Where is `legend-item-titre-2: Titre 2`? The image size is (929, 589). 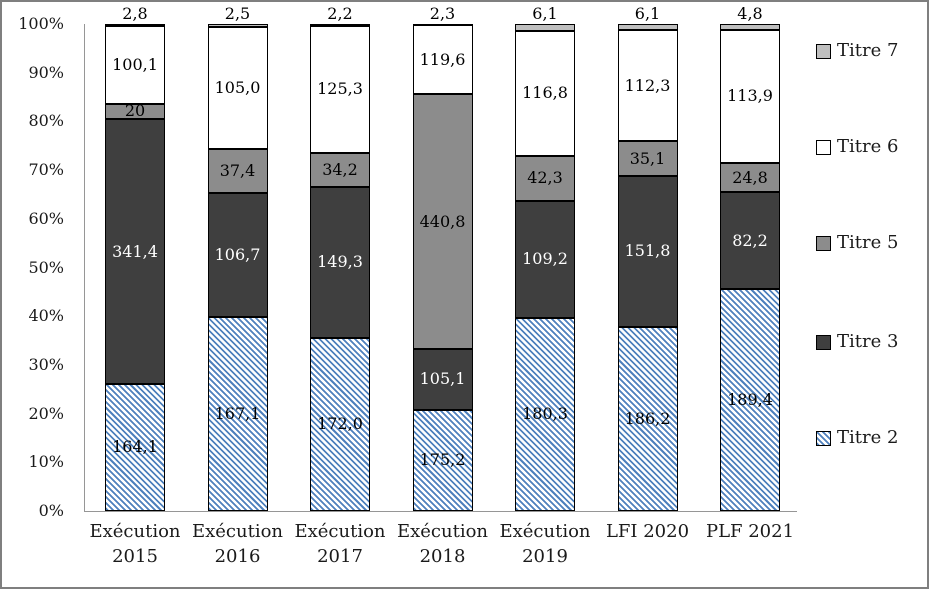 legend-item-titre-2: Titre 2 is located at coordinates (857, 438).